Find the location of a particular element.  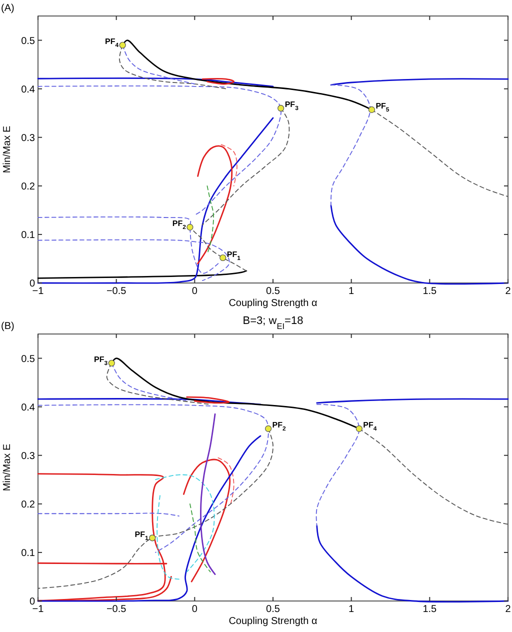

chart-title: B=3; w$_{EI}$=18 is located at coordinates (273, 322).